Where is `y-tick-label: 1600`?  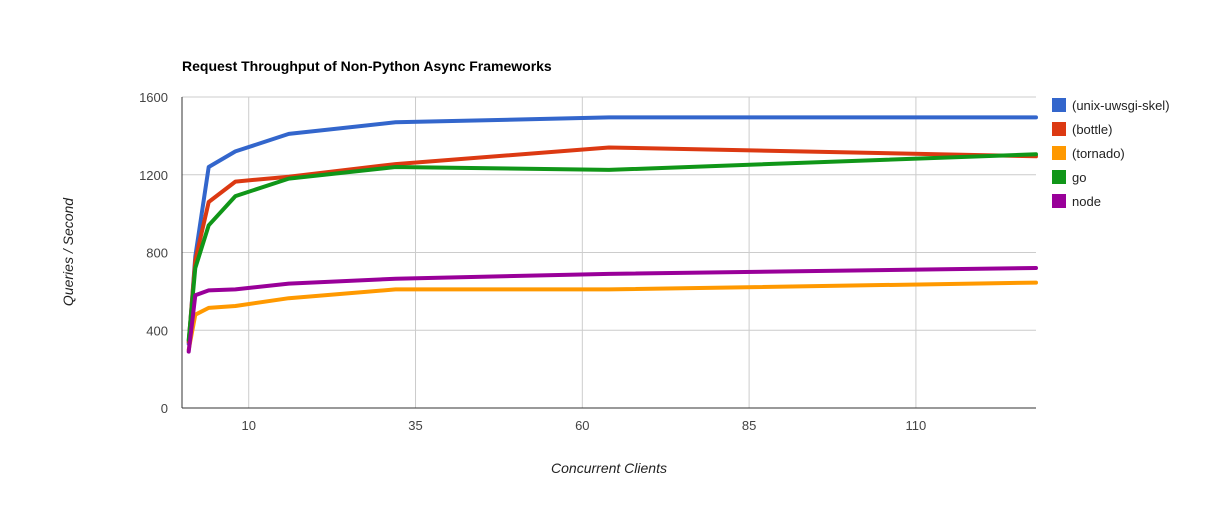 y-tick-label: 1600 is located at coordinates (153, 97).